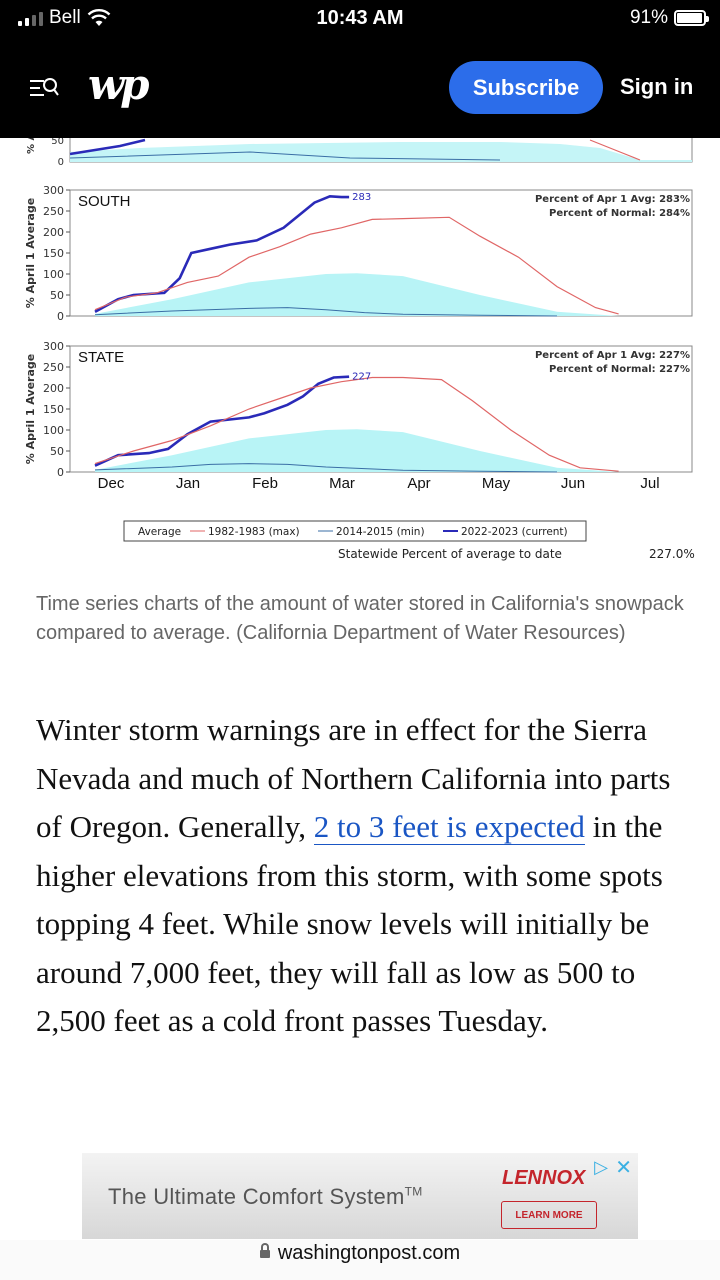  Describe the element at coordinates (657, 86) in the screenshot. I see `sign-in-link: Sign in` at that location.